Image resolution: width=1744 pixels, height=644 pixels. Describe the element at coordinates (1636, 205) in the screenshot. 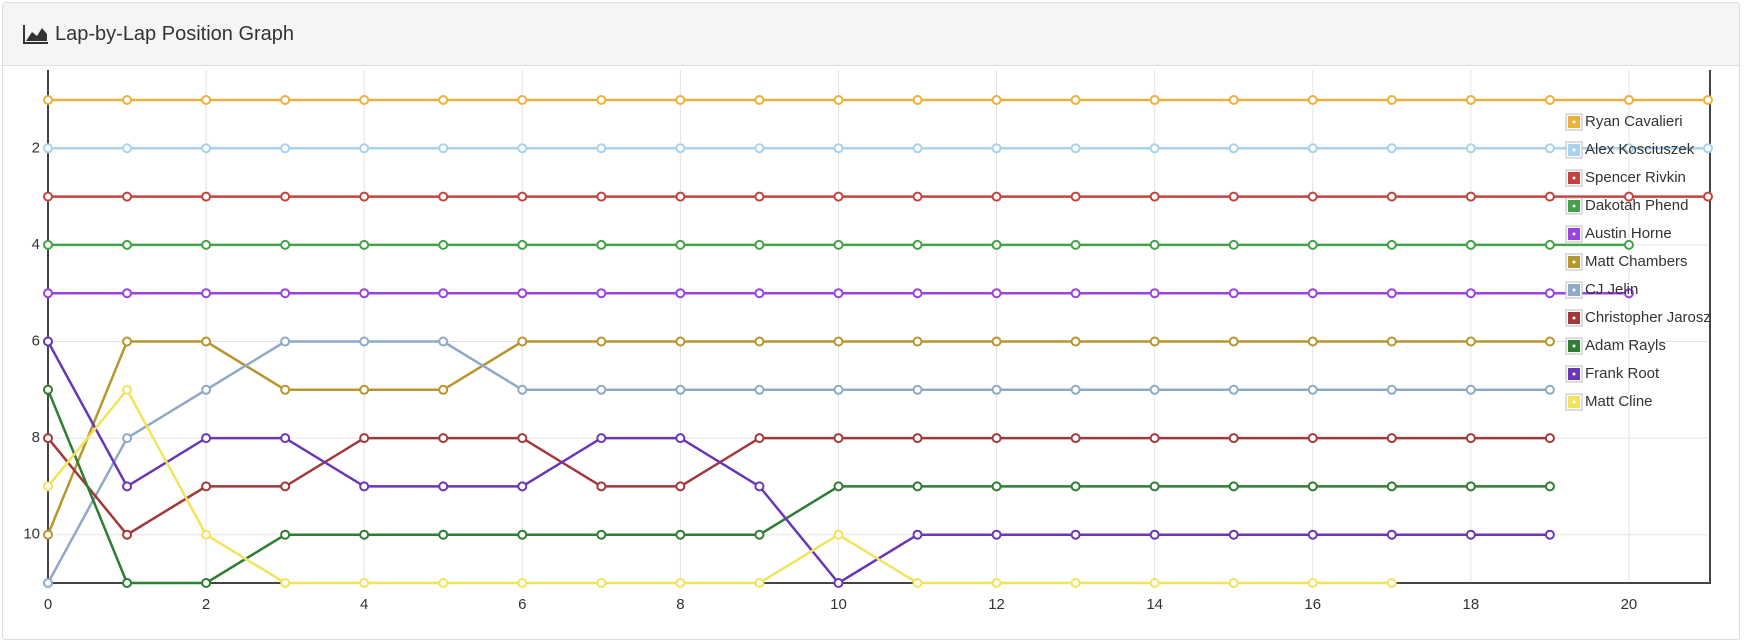

I see `legend-label: Dakotah Phend` at that location.